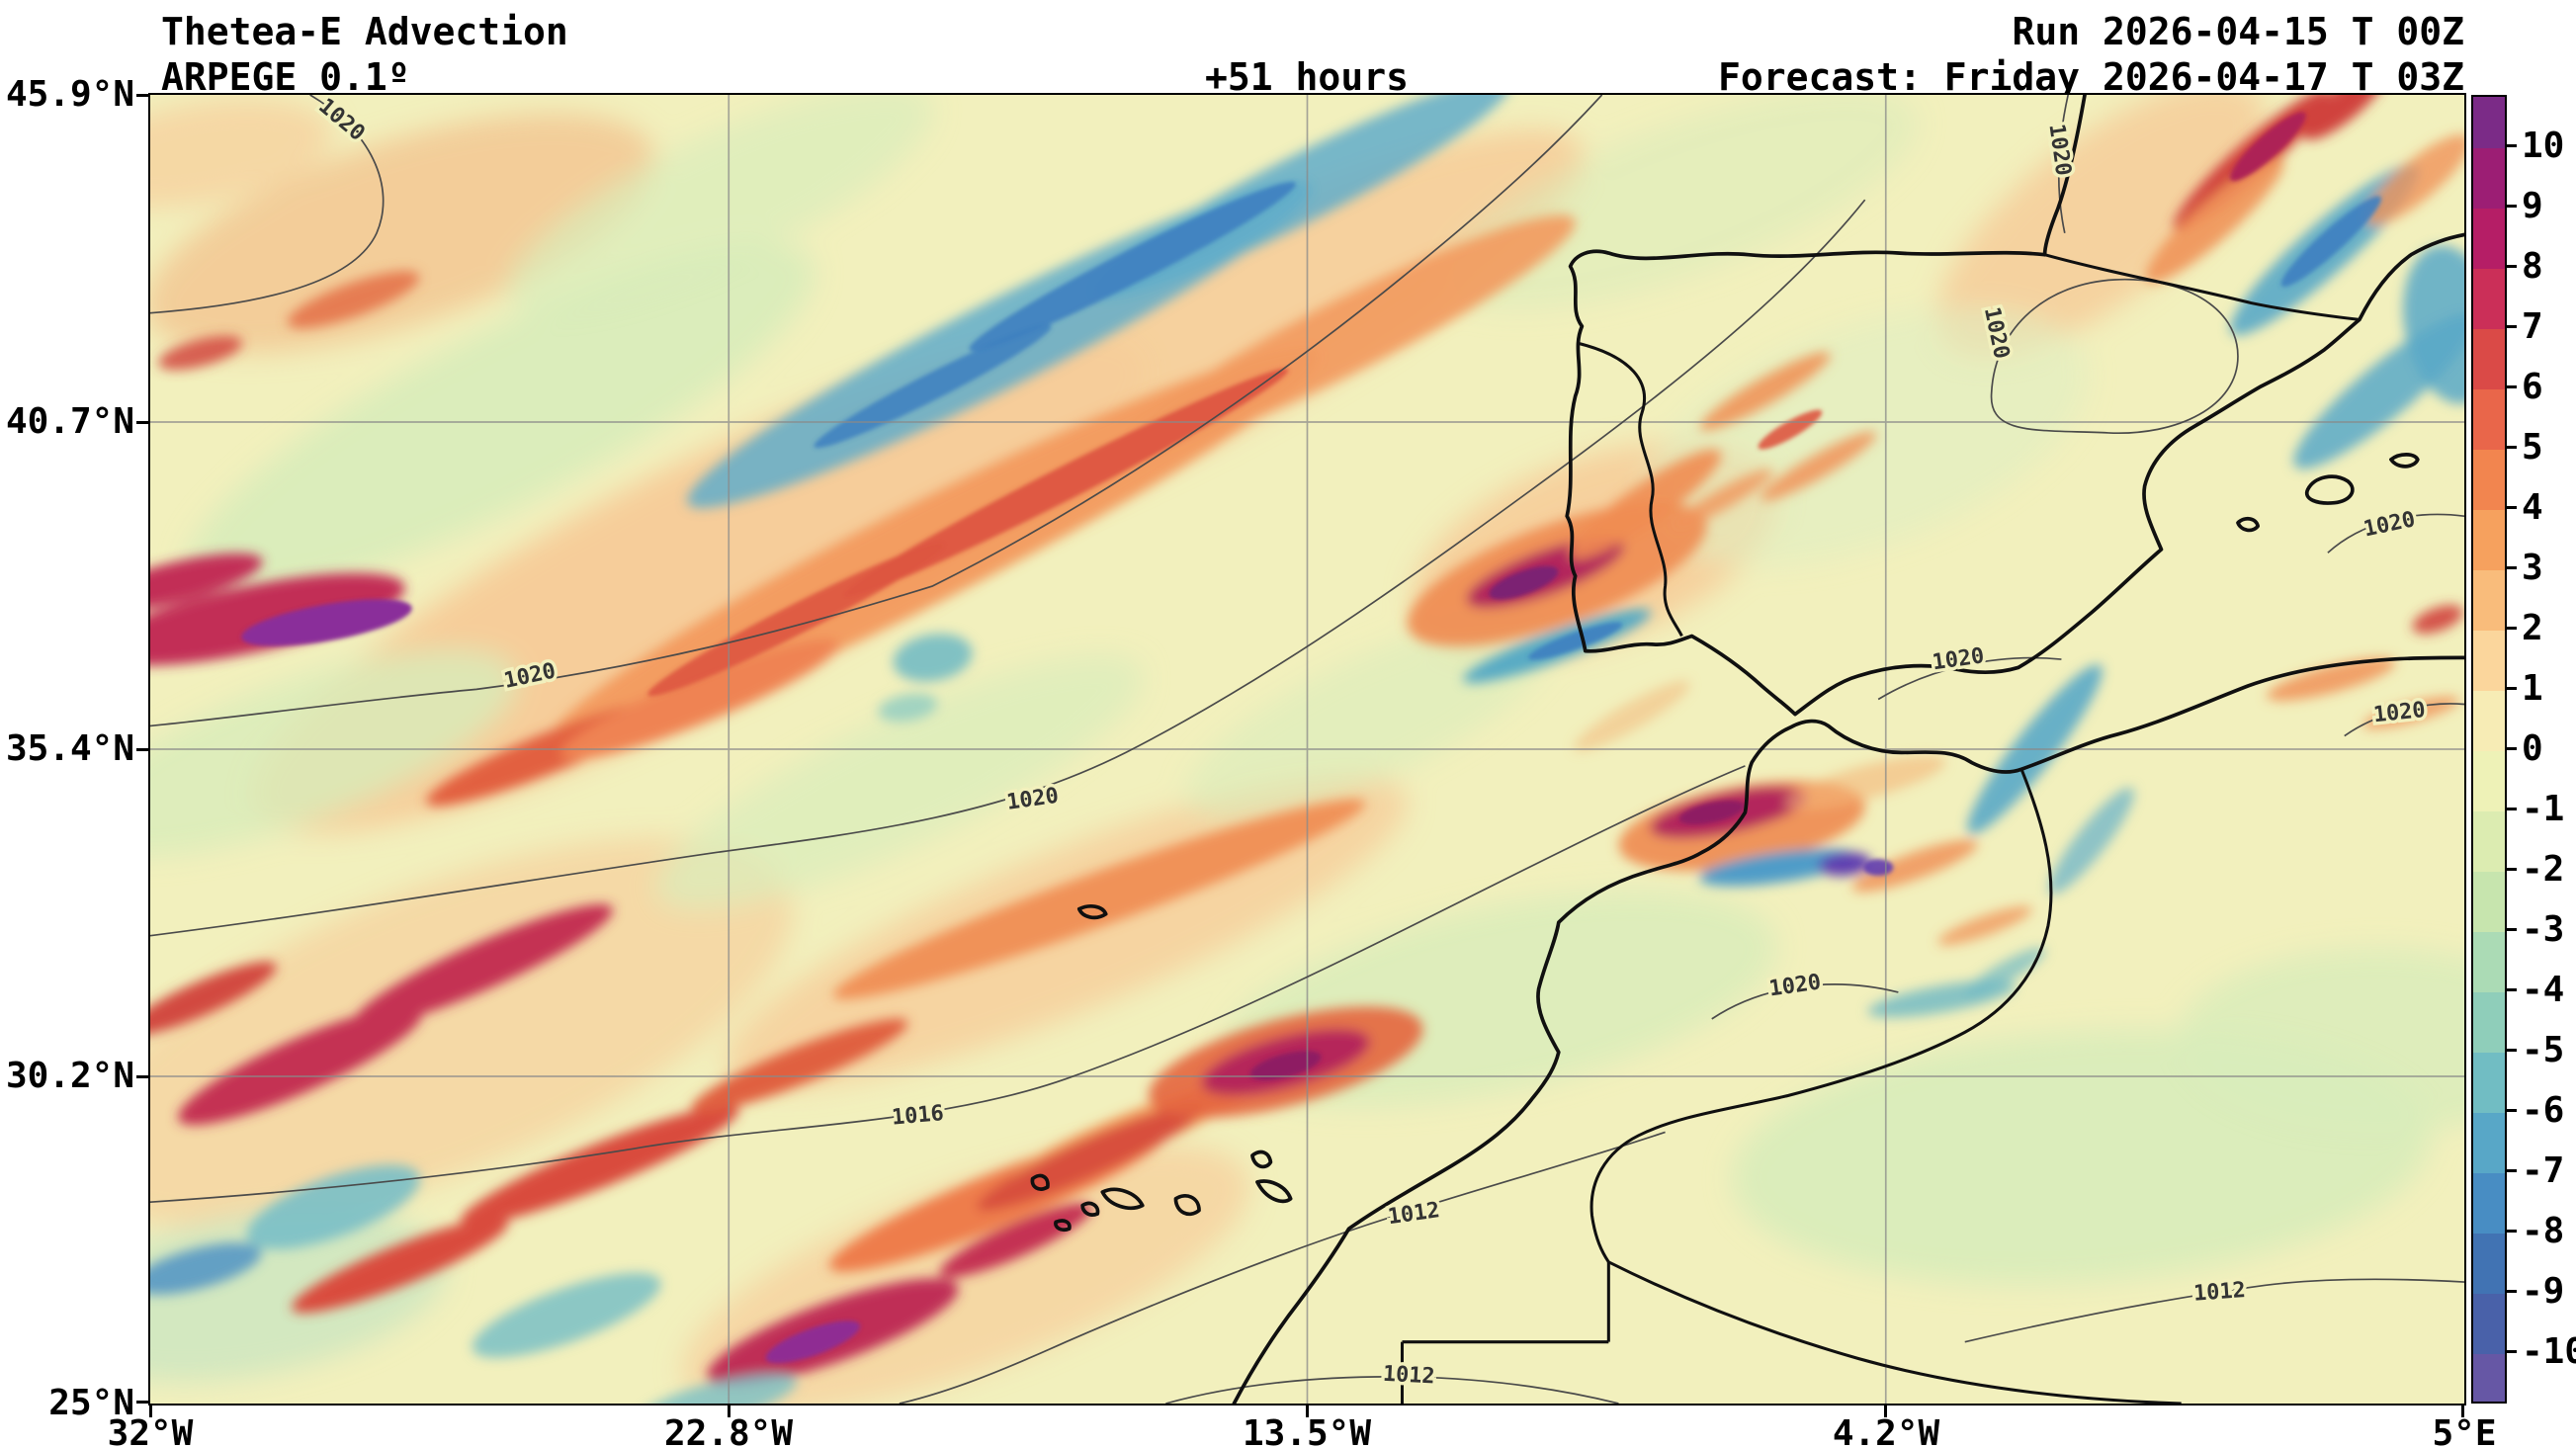 The width and height of the screenshot is (2576, 1448). What do you see at coordinates (2202, 287) in the screenshot?
I see `border-pyrenees` at bounding box center [2202, 287].